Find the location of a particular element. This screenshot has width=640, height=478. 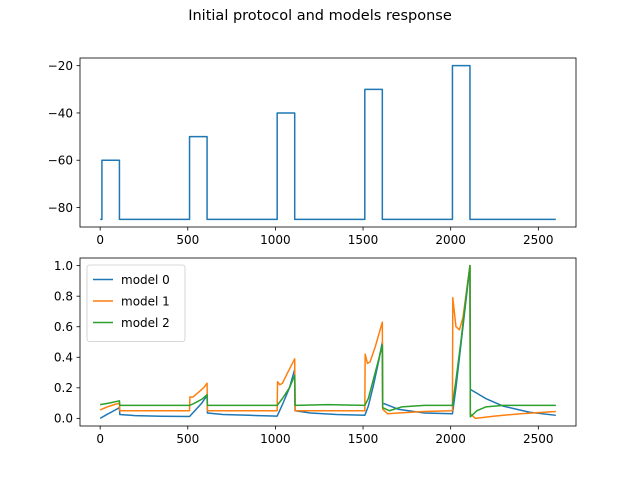

y-tick-label: −40 is located at coordinates (60, 113).